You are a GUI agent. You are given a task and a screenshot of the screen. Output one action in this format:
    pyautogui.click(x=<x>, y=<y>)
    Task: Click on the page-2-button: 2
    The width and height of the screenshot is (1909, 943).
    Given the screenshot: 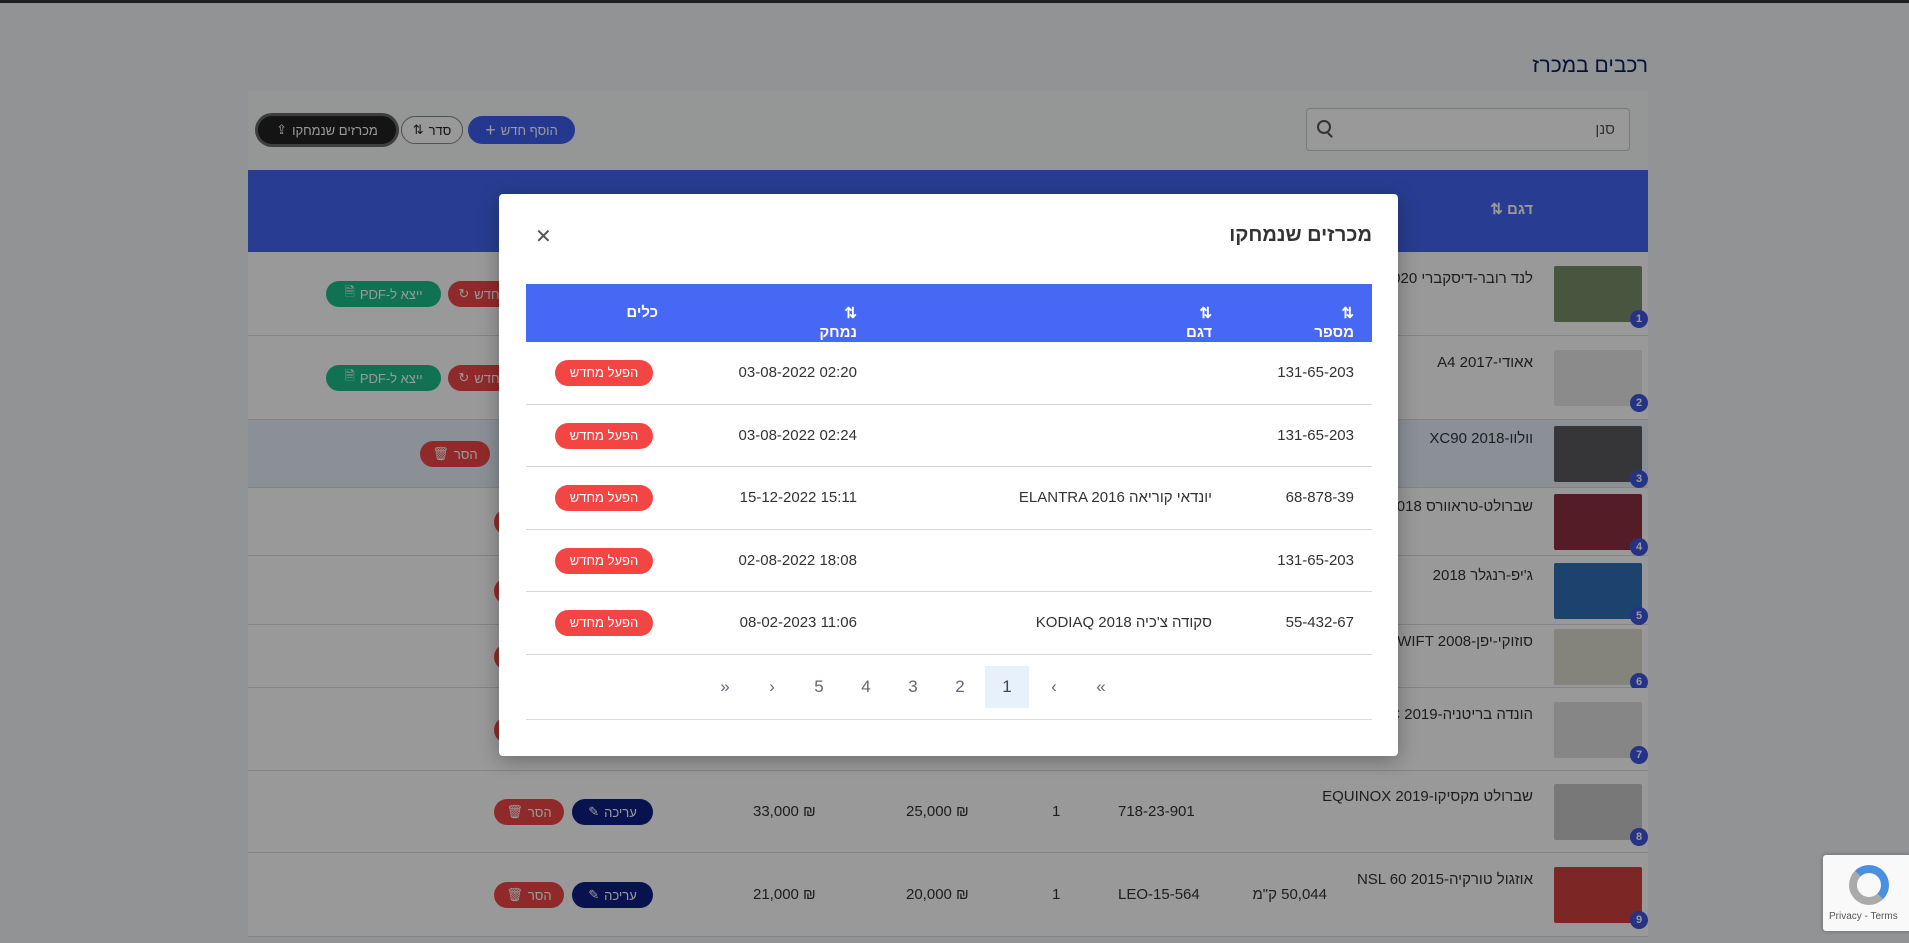 What is the action you would take?
    pyautogui.click(x=960, y=686)
    